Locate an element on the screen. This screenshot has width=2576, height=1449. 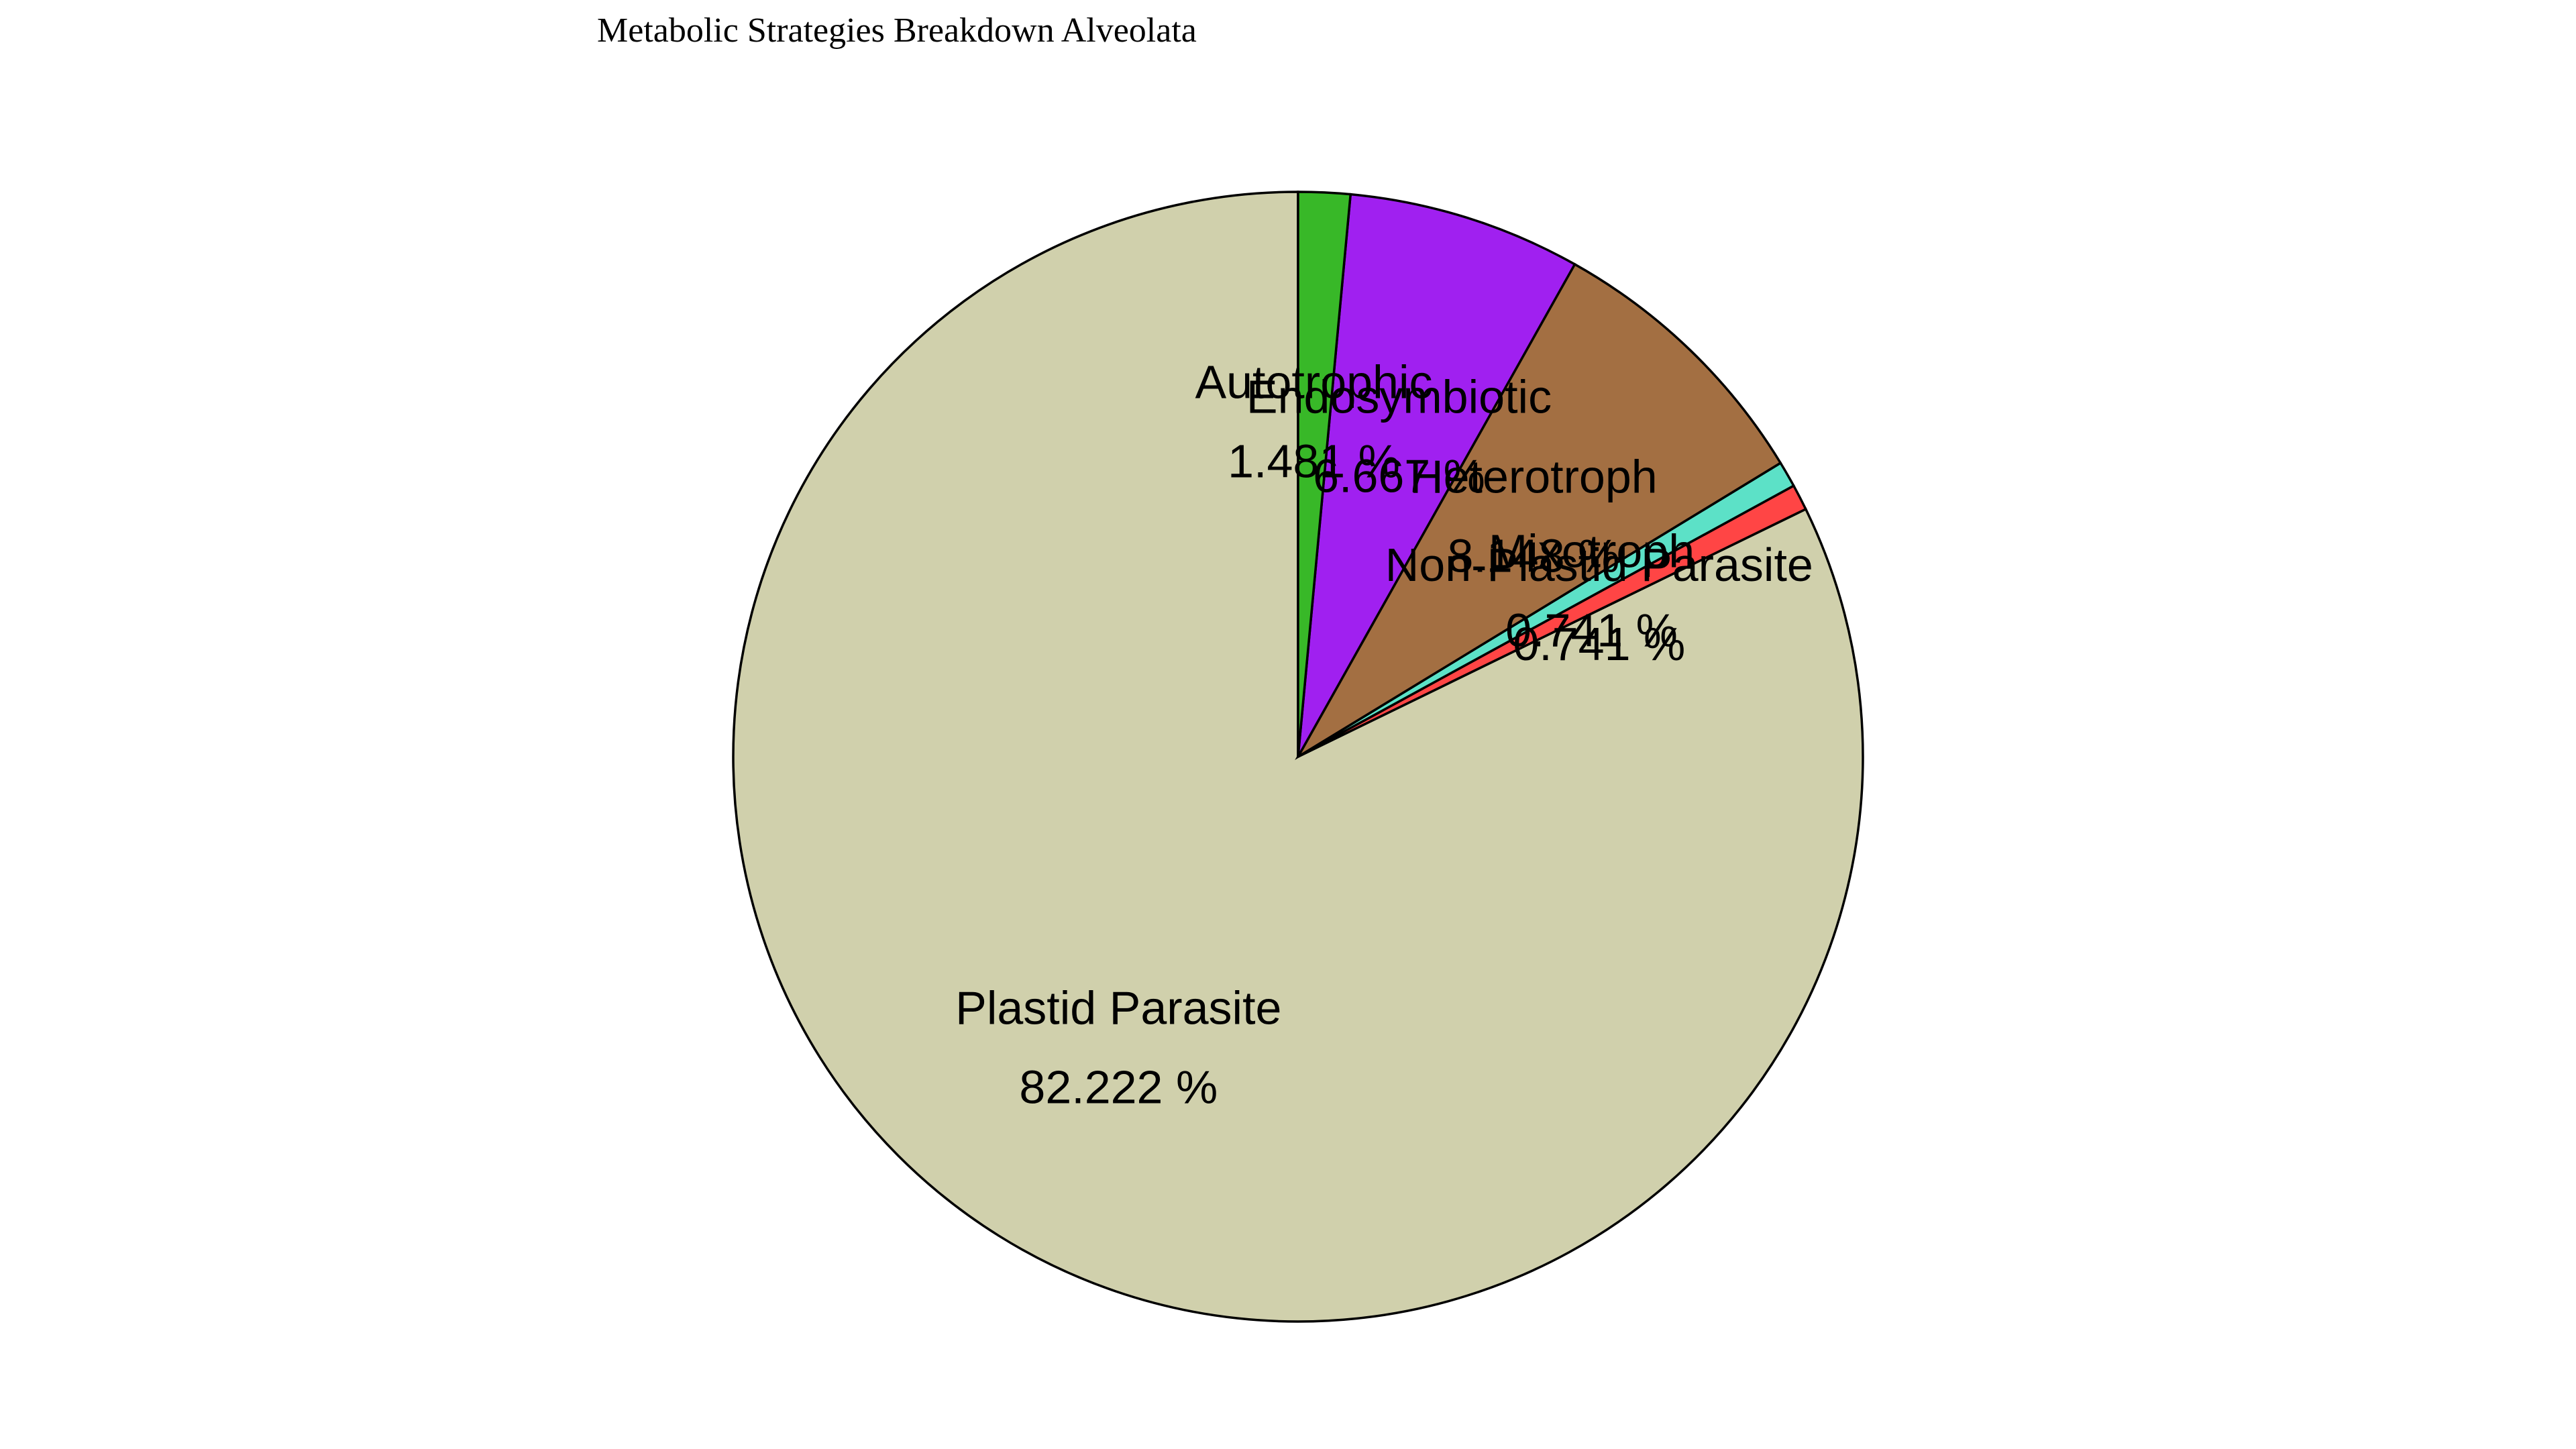
pie-slice-heterotroph is located at coordinates (1538, 511).